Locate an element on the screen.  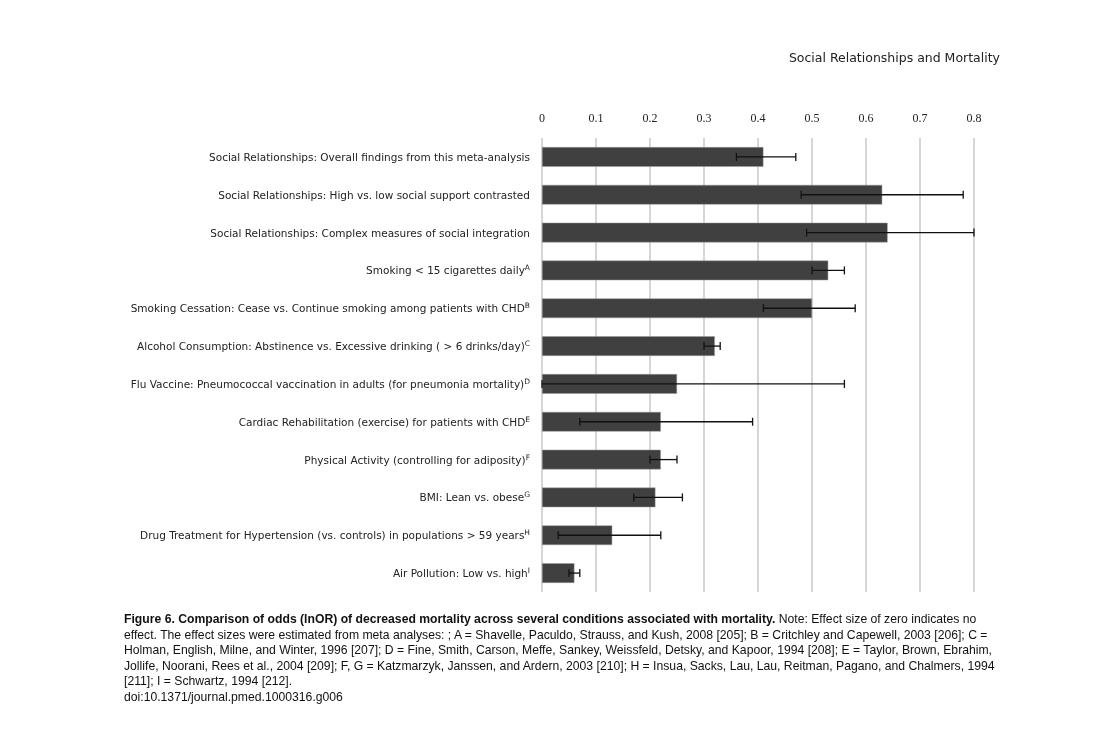
x-tick-label: 0.2 is located at coordinates (650, 118).